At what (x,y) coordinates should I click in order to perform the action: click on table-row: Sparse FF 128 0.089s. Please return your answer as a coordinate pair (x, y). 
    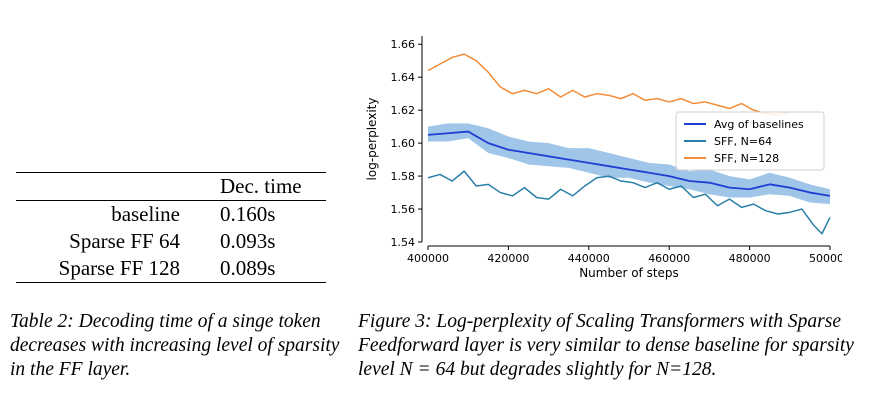
    Looking at the image, I should click on (171, 269).